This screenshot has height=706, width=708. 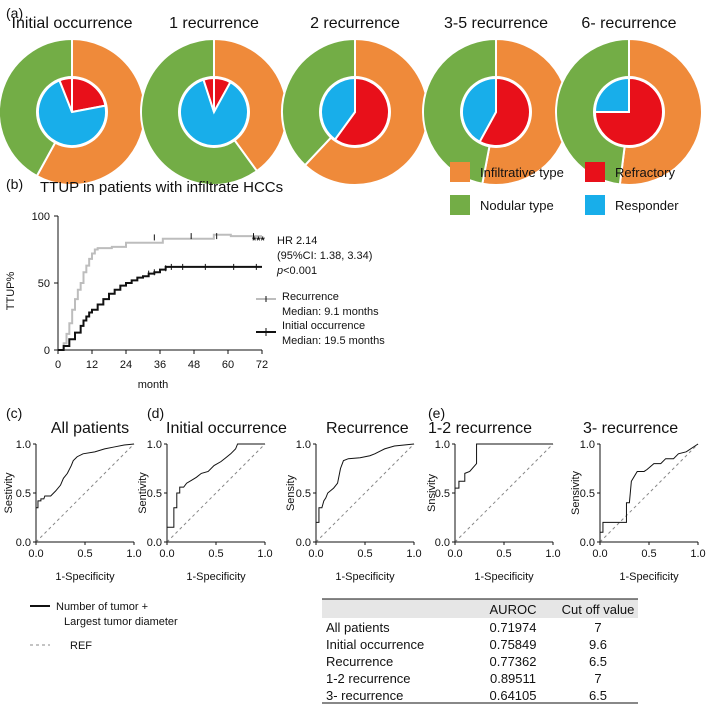 I want to click on km-ytick-label: 50, so click(x=44, y=284).